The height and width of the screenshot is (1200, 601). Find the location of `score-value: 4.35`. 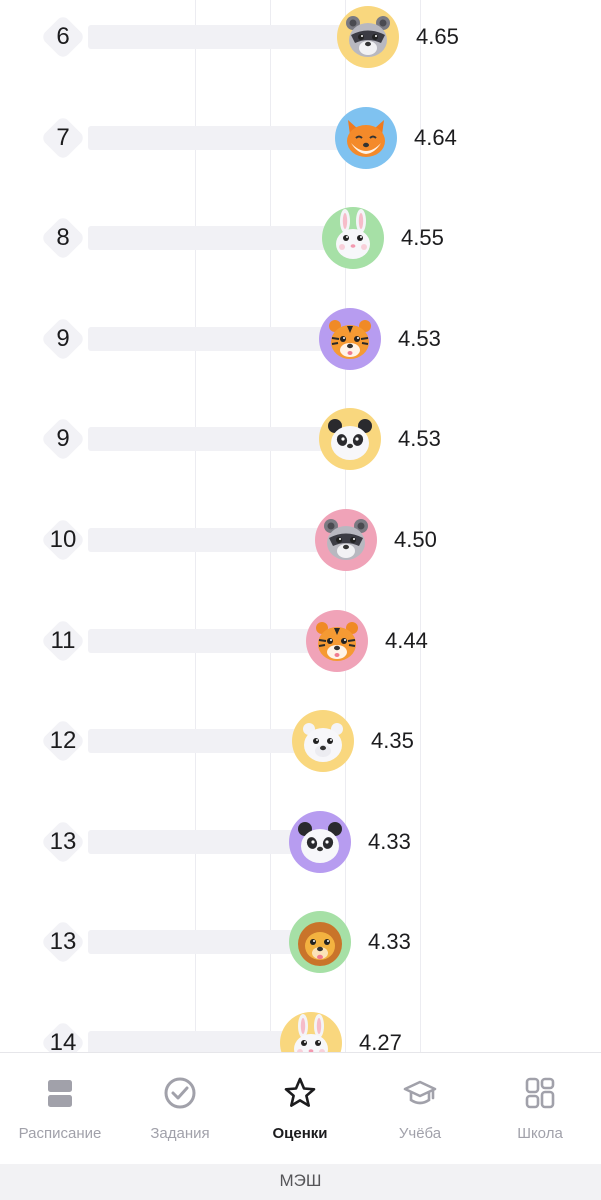

score-value: 4.35 is located at coordinates (392, 740).